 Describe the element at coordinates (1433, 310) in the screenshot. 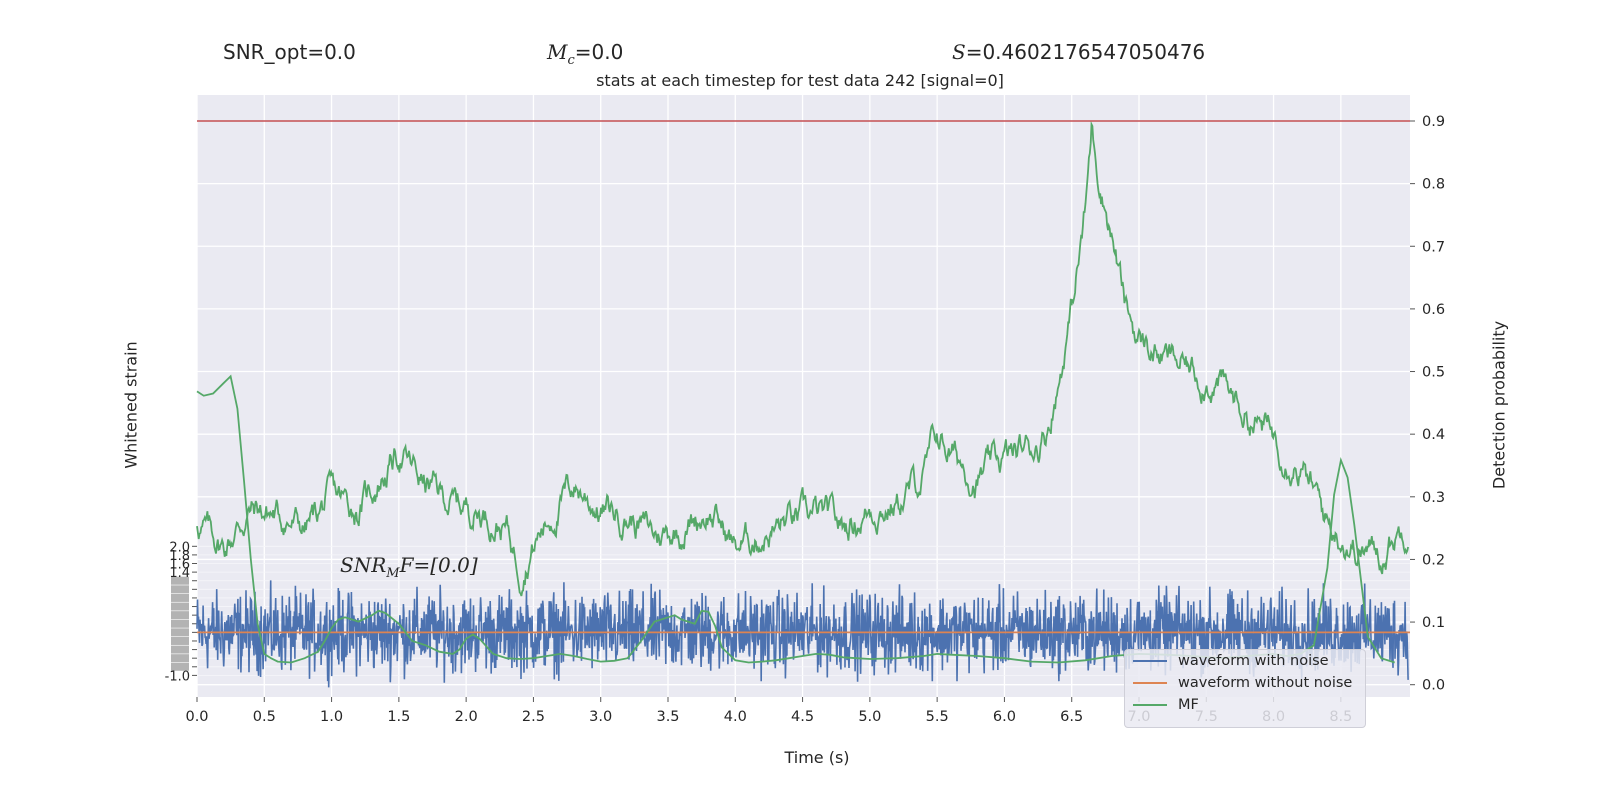

I see `y2-tick-label: 0.6` at that location.